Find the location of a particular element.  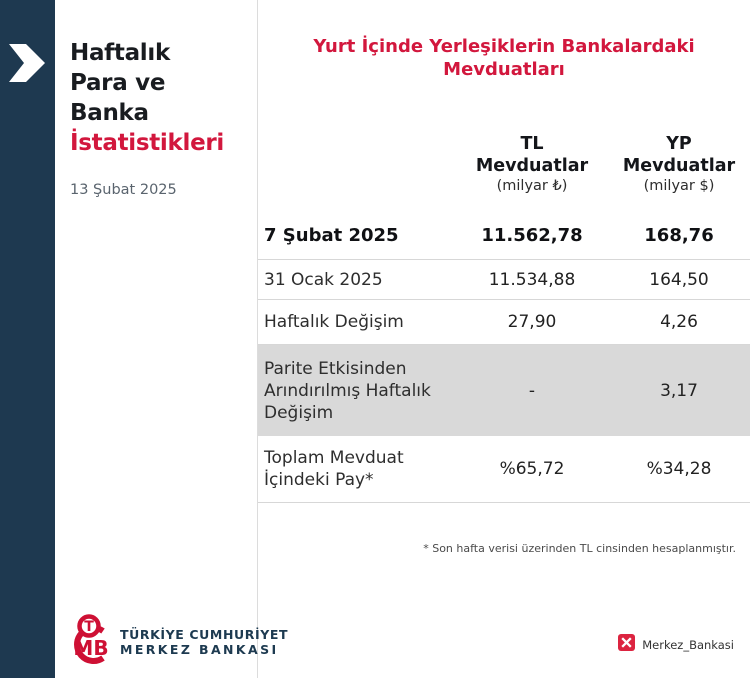

row-value-yp: 4,26 is located at coordinates (679, 322).